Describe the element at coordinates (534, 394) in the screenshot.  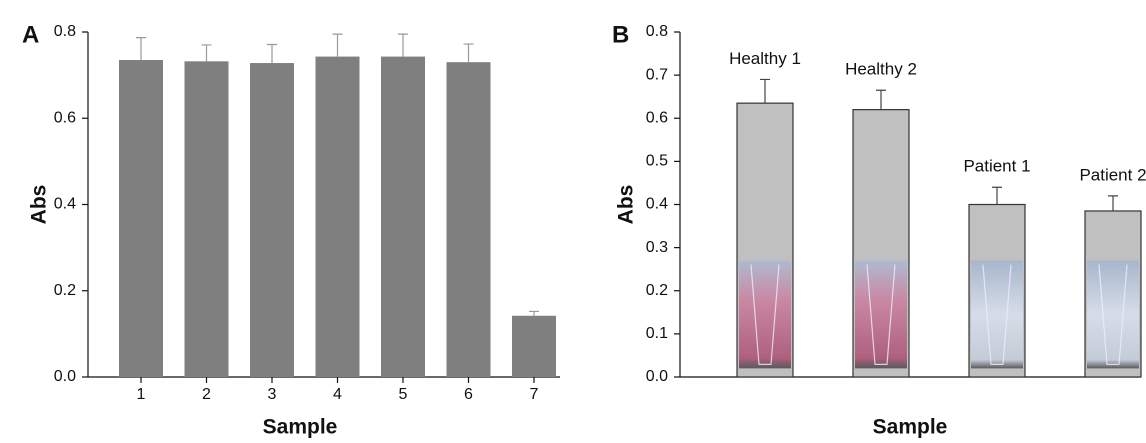
I see `x-tick-label: 7` at that location.